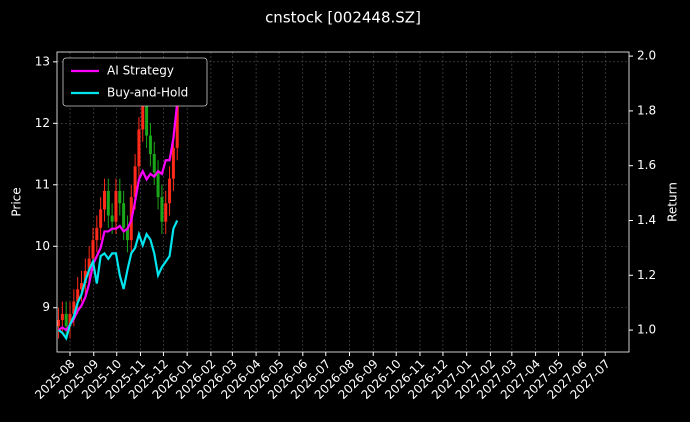 The width and height of the screenshot is (690, 422). Describe the element at coordinates (42, 246) in the screenshot. I see `y-tick-label: 10` at that location.